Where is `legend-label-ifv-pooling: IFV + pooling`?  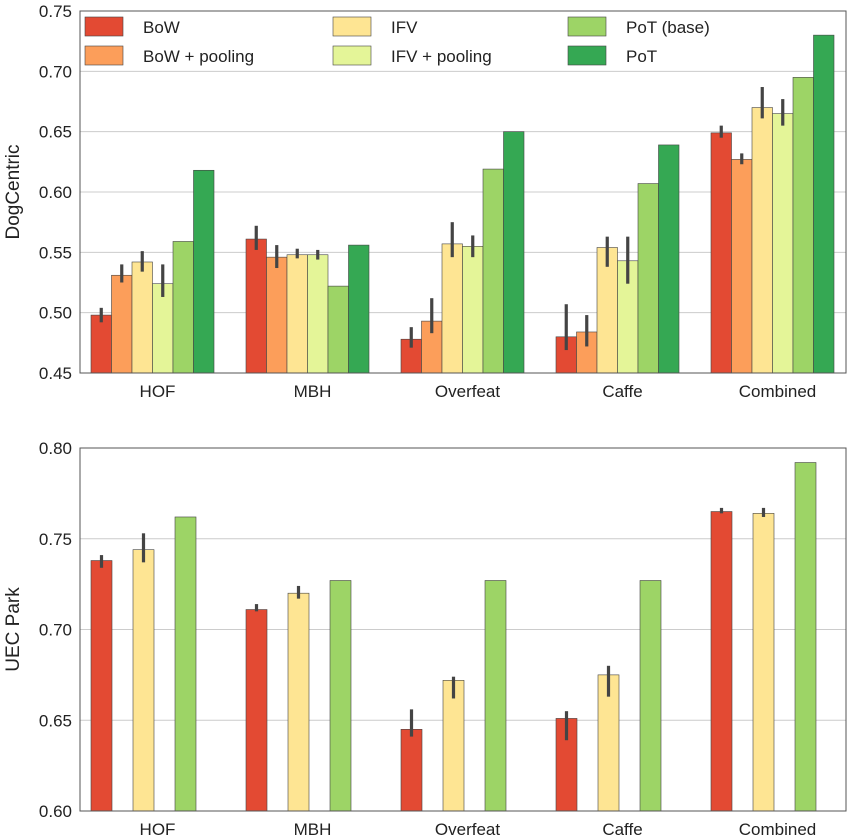 legend-label-ifv-pooling: IFV + pooling is located at coordinates (441, 56).